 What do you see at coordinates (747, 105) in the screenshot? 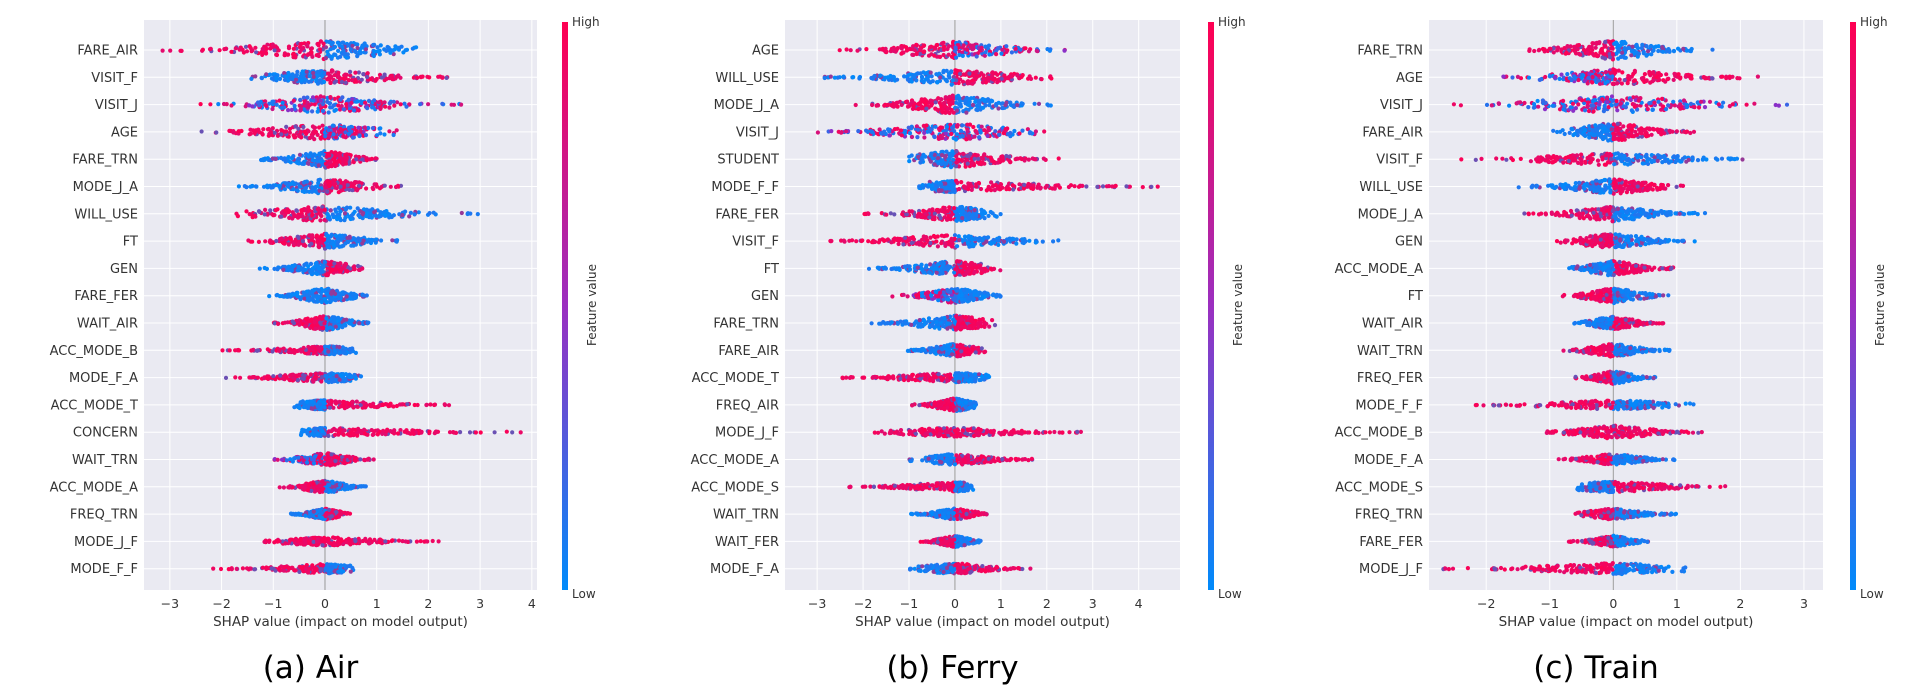
I see `feature-label: MODE_J_A` at bounding box center [747, 105].